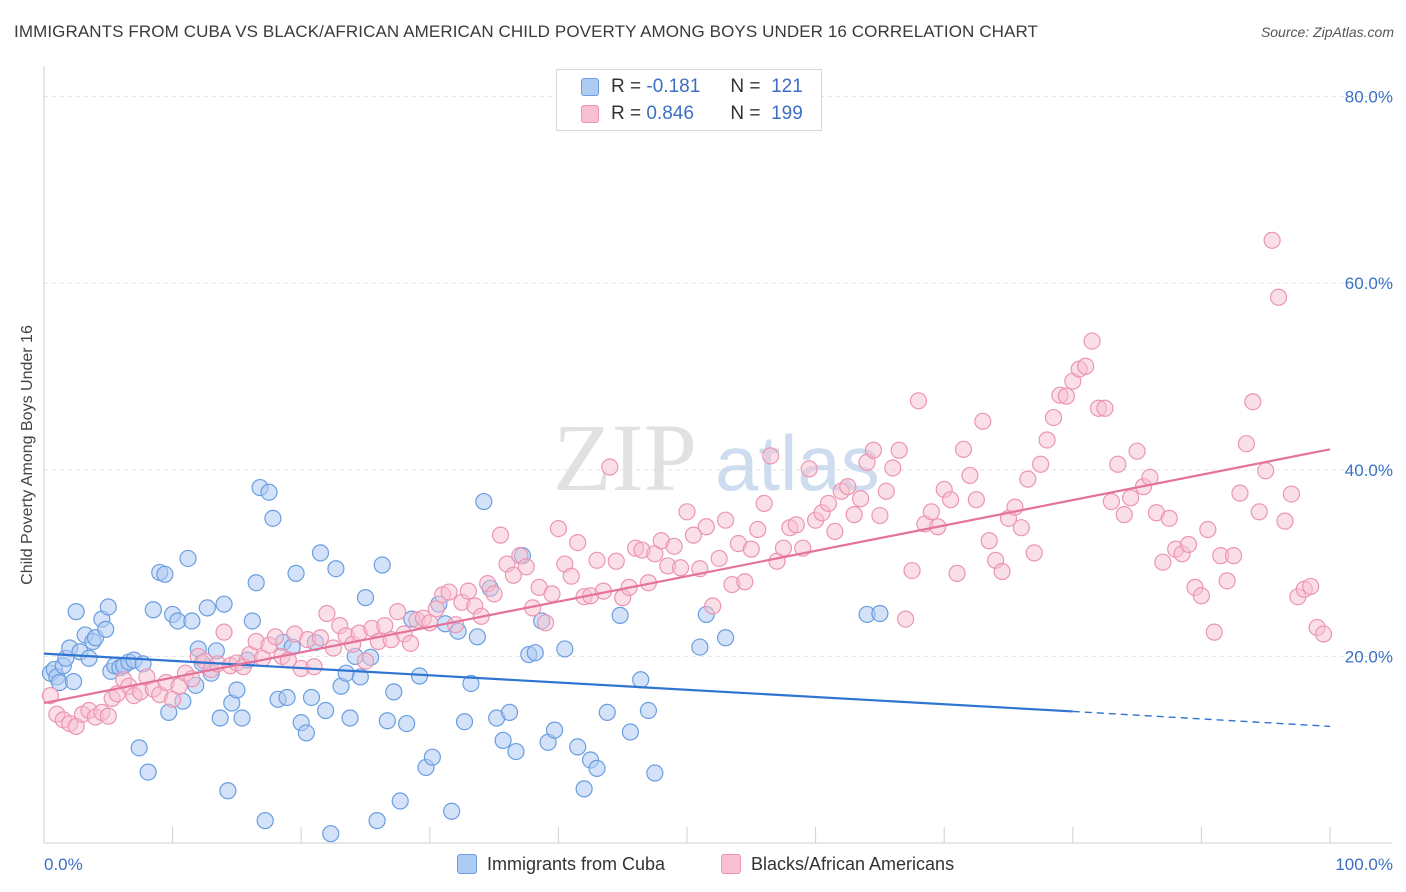  What do you see at coordinates (716, 457) in the screenshot?
I see `watermark: ZIP atlas` at bounding box center [716, 457].